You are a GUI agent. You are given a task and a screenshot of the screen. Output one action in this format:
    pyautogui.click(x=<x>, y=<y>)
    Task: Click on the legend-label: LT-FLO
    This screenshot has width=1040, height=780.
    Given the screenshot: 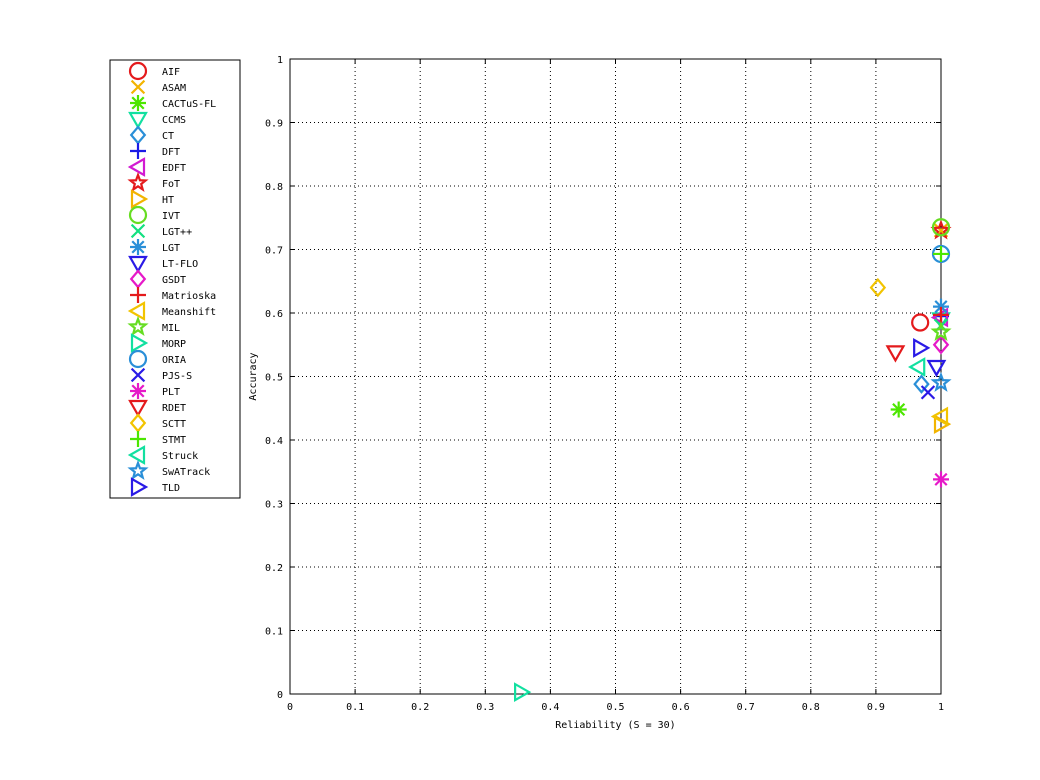 What is the action you would take?
    pyautogui.click(x=180, y=264)
    